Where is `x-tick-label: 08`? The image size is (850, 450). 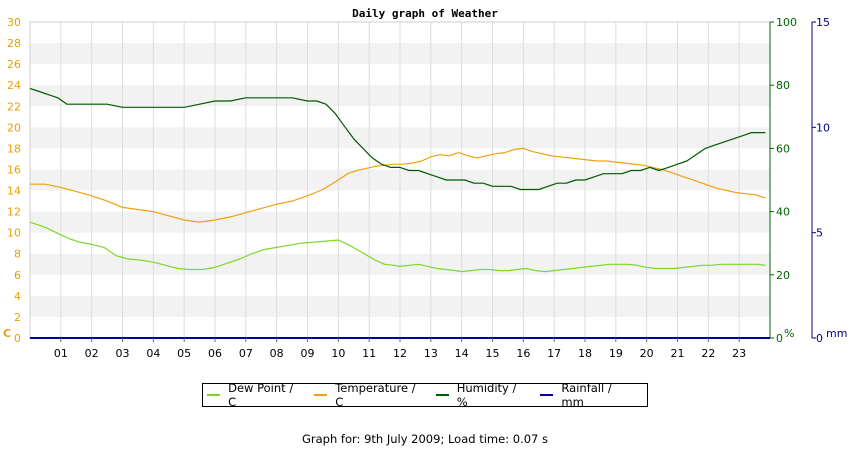
x-tick-label: 08 is located at coordinates (277, 353).